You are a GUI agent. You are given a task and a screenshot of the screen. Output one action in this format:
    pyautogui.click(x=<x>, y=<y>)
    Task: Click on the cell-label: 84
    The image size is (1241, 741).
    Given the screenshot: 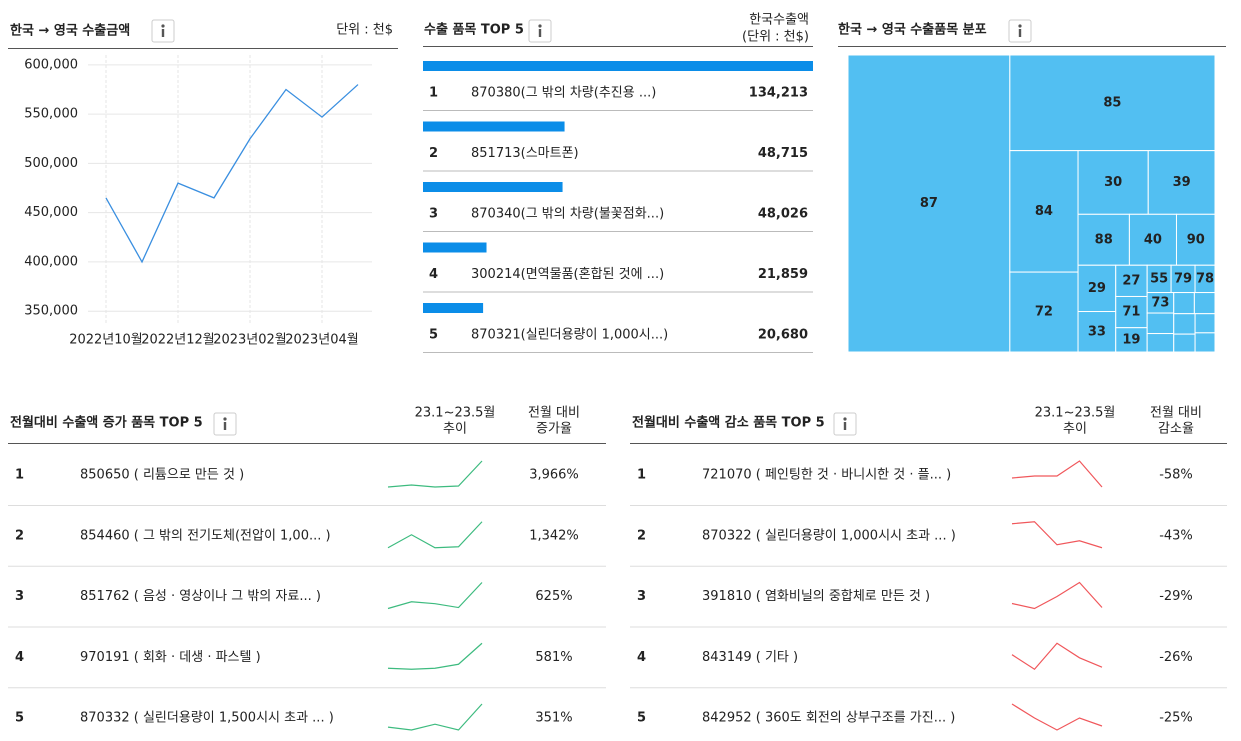 What is the action you would take?
    pyautogui.click(x=1044, y=211)
    